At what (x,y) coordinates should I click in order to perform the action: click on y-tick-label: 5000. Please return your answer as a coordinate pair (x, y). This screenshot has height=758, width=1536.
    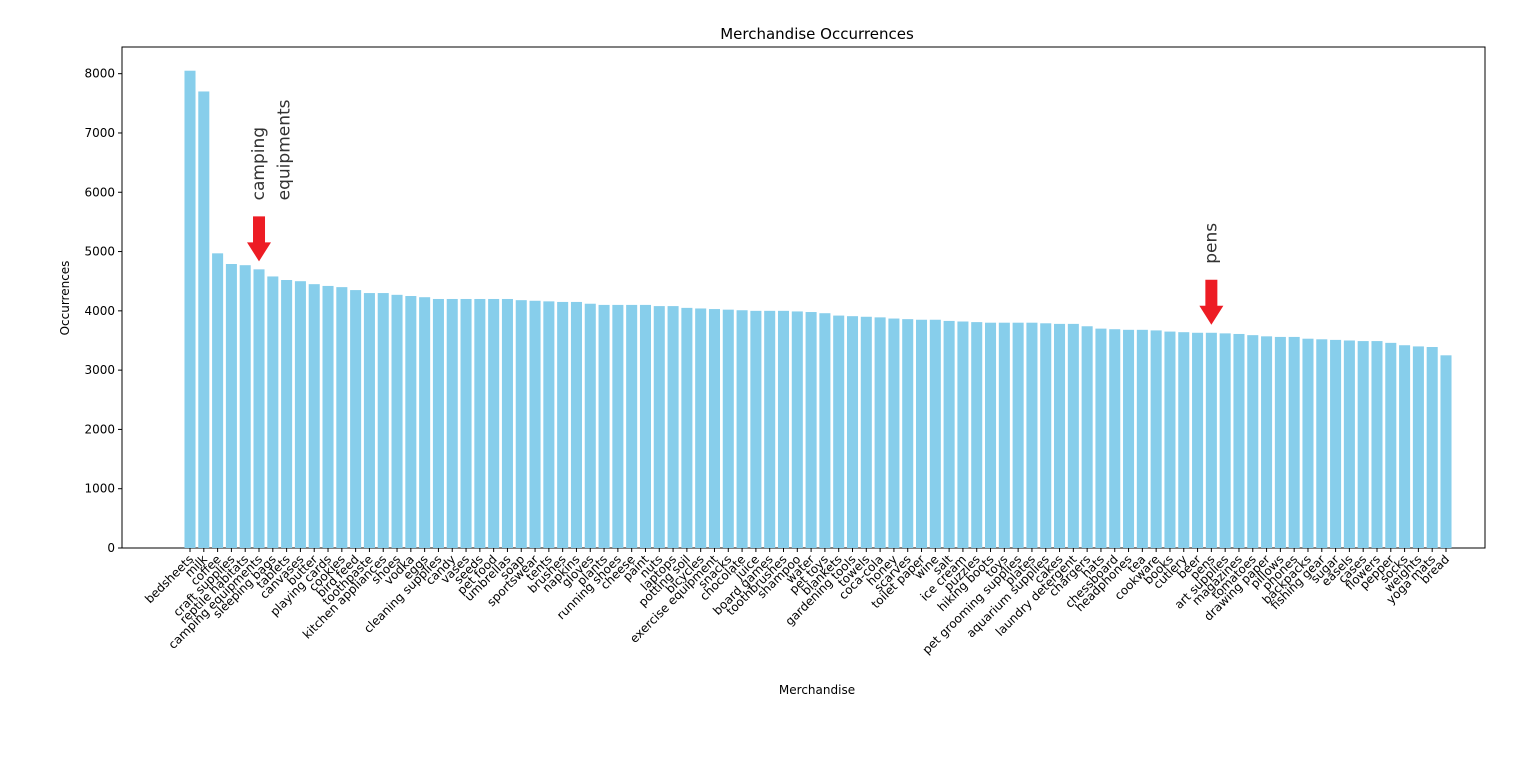
    Looking at the image, I should click on (99, 252).